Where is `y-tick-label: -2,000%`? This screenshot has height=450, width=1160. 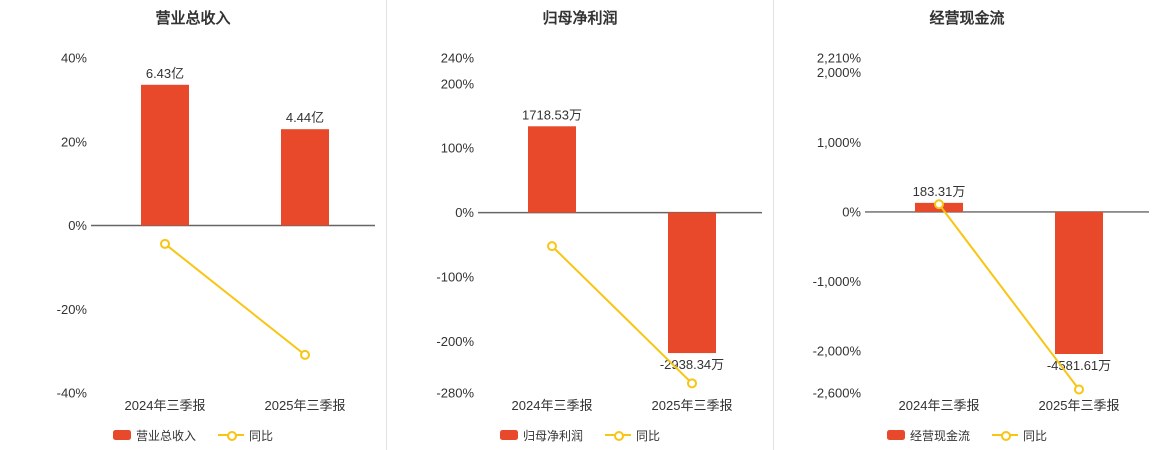 y-tick-label: -2,000% is located at coordinates (837, 351).